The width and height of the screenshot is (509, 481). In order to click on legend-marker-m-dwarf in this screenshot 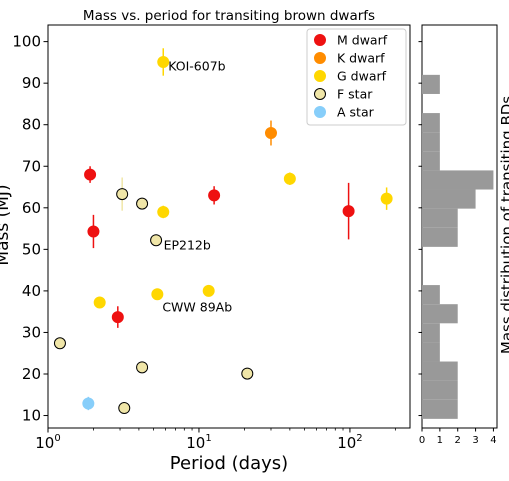, I will do `click(320, 40)`.